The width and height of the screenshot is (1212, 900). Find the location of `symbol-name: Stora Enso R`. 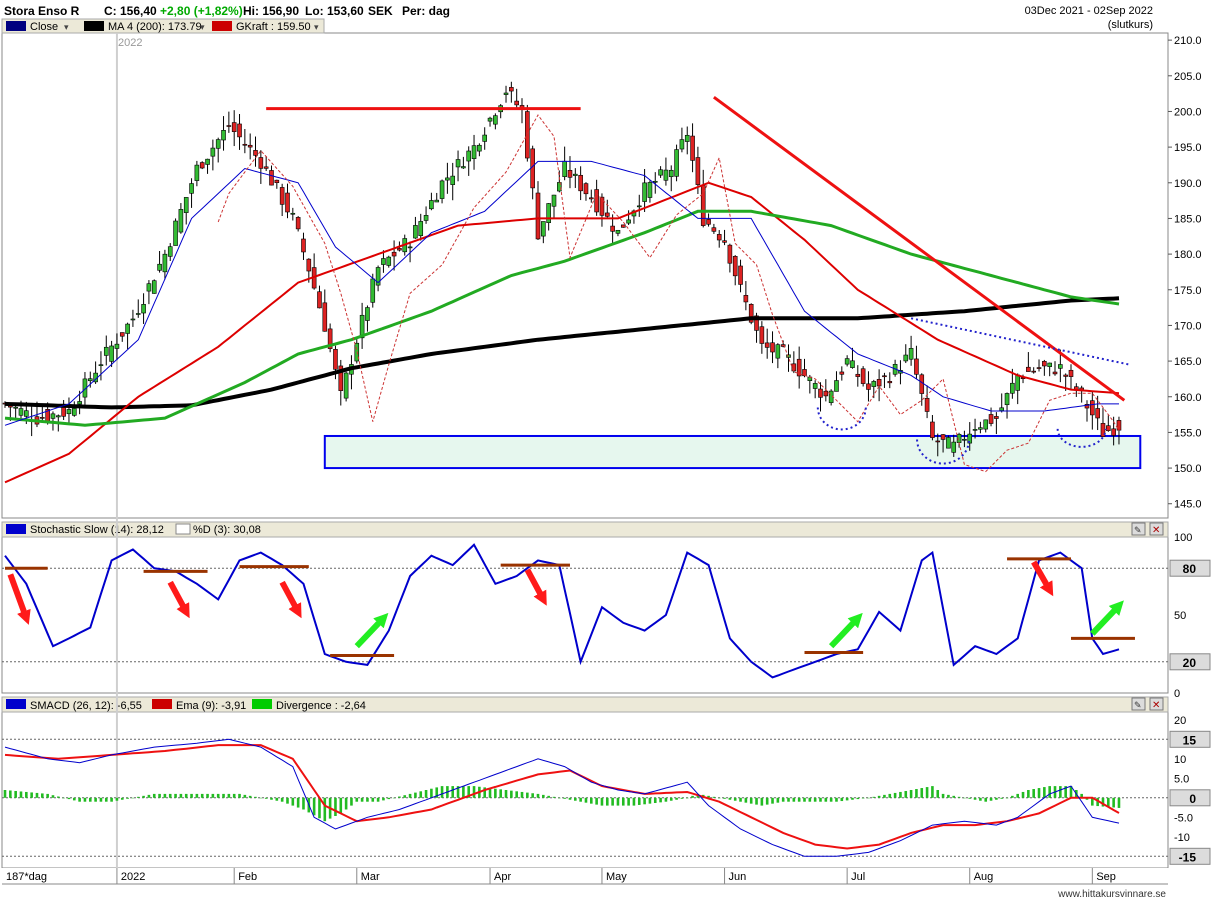

symbol-name: Stora Enso R is located at coordinates (42, 11).